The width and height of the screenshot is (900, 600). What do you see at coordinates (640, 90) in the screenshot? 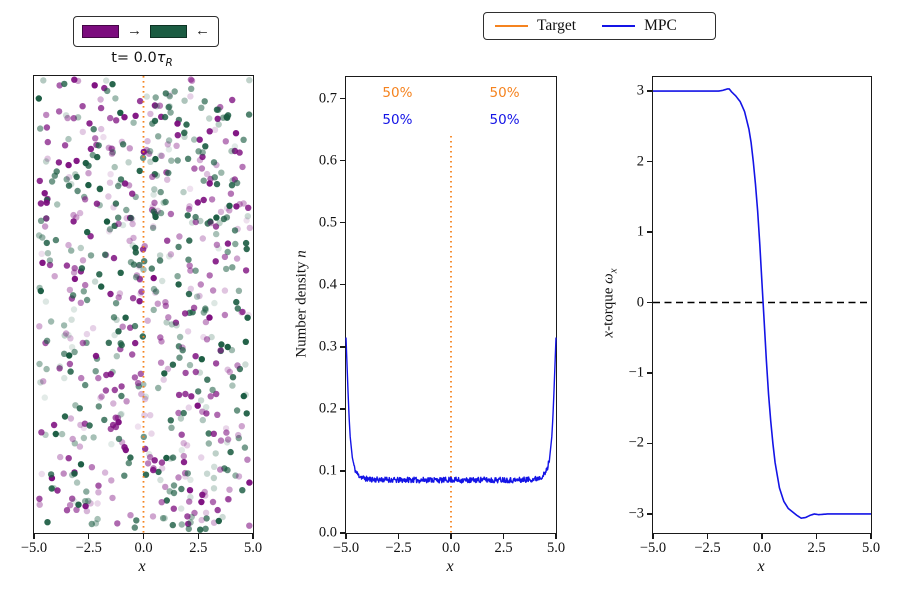
I see `y-tick-label: 3` at bounding box center [640, 90].